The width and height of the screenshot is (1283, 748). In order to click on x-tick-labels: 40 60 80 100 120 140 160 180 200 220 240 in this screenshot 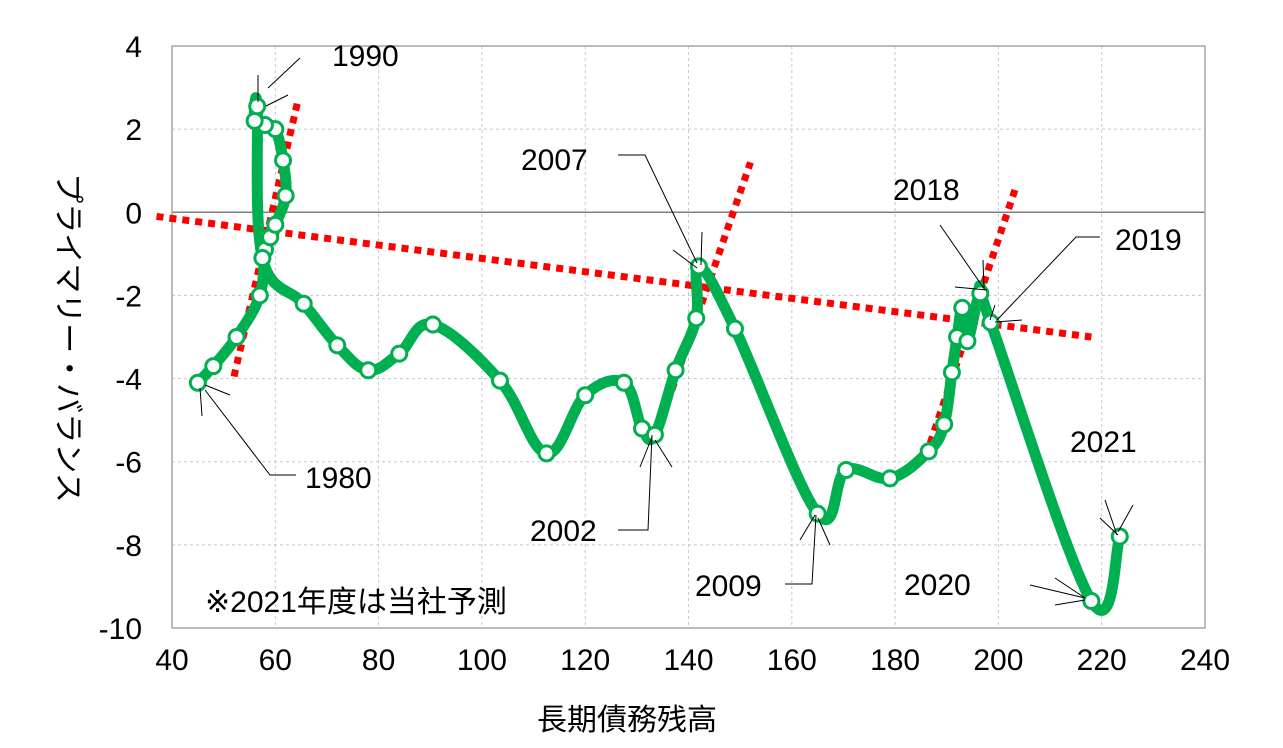, I will do `click(692, 660)`.